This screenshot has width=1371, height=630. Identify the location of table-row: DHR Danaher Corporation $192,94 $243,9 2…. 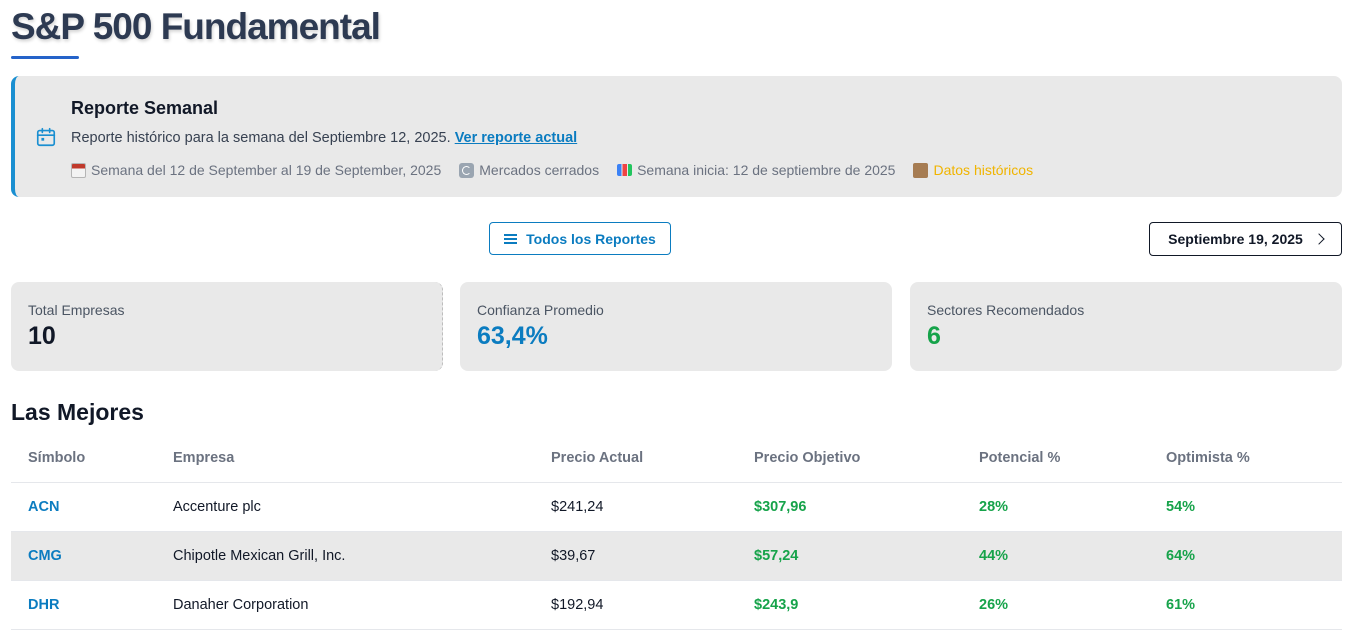
(676, 605).